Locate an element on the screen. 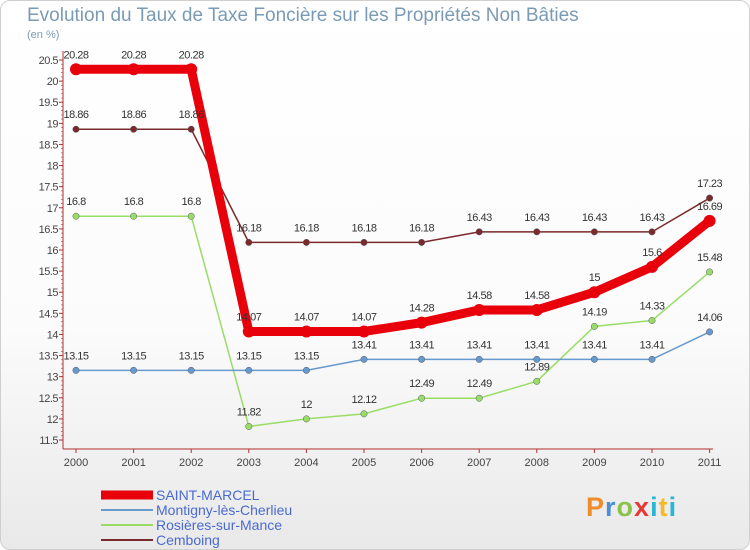 The height and width of the screenshot is (550, 750). x-tick-label: 2006 is located at coordinates (421, 463).